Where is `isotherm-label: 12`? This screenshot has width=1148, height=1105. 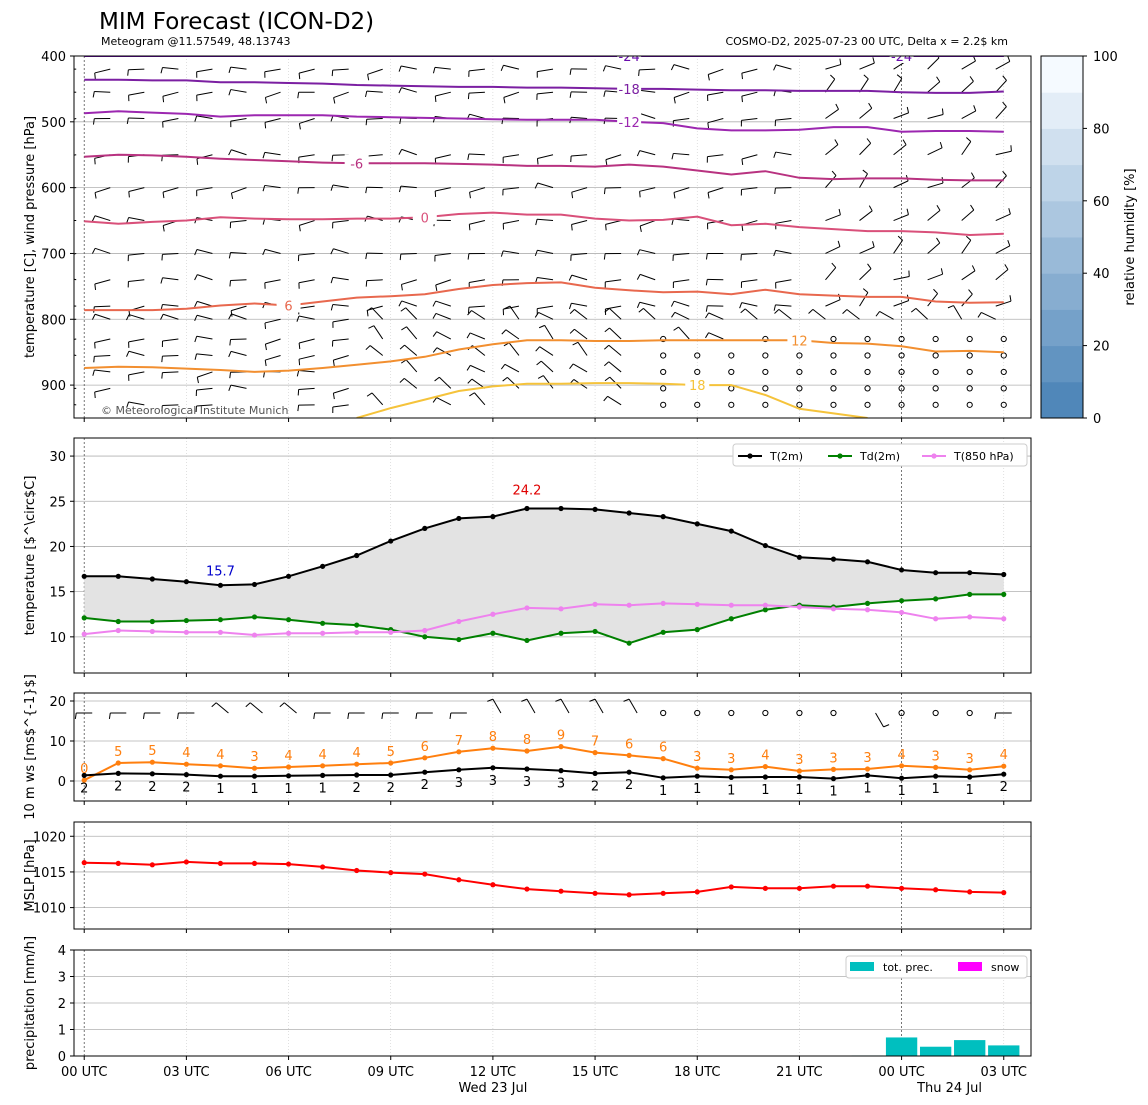
isotherm-label: 12 is located at coordinates (799, 341).